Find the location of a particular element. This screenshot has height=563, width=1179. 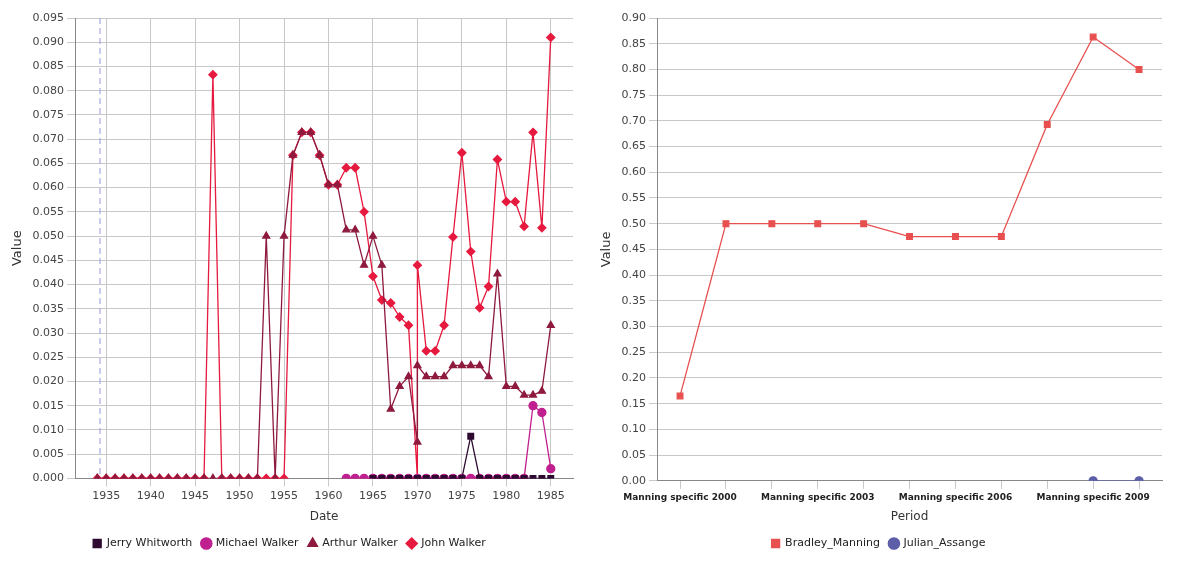

x-tick-label: 1960 is located at coordinates (328, 495).